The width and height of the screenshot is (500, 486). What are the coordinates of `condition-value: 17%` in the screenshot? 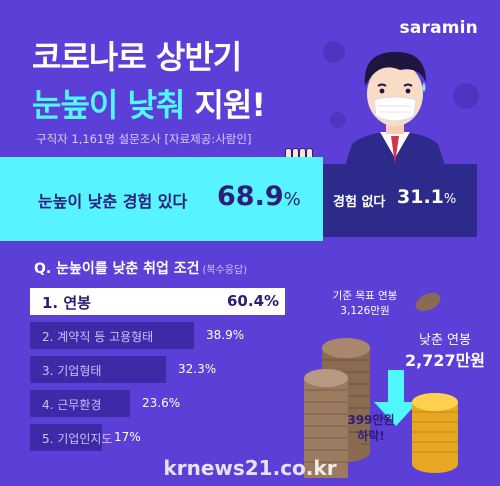 It's located at (127, 437).